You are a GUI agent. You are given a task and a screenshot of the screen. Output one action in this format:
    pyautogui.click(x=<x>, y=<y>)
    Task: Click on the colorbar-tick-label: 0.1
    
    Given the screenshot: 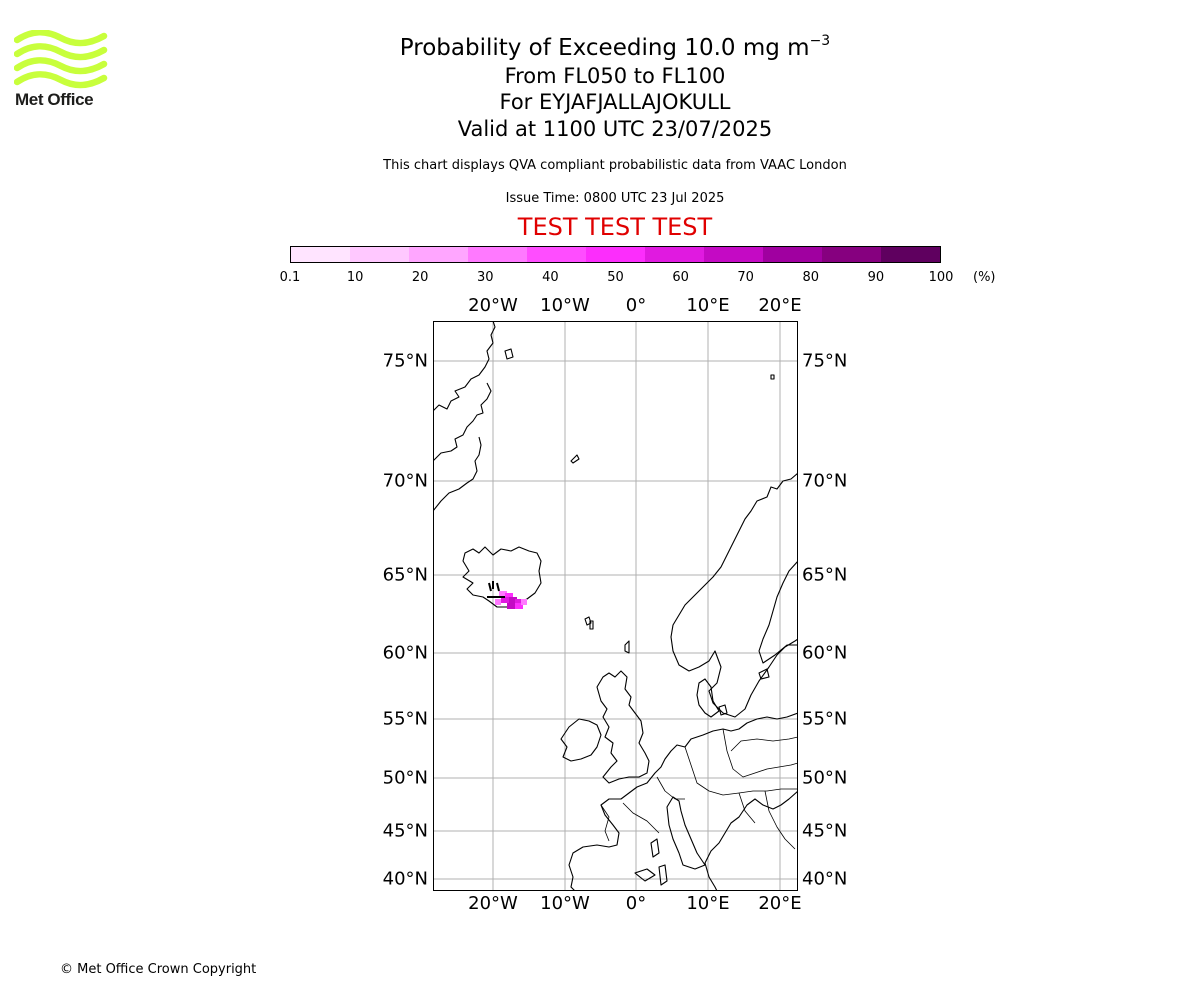 What is the action you would take?
    pyautogui.click(x=290, y=277)
    